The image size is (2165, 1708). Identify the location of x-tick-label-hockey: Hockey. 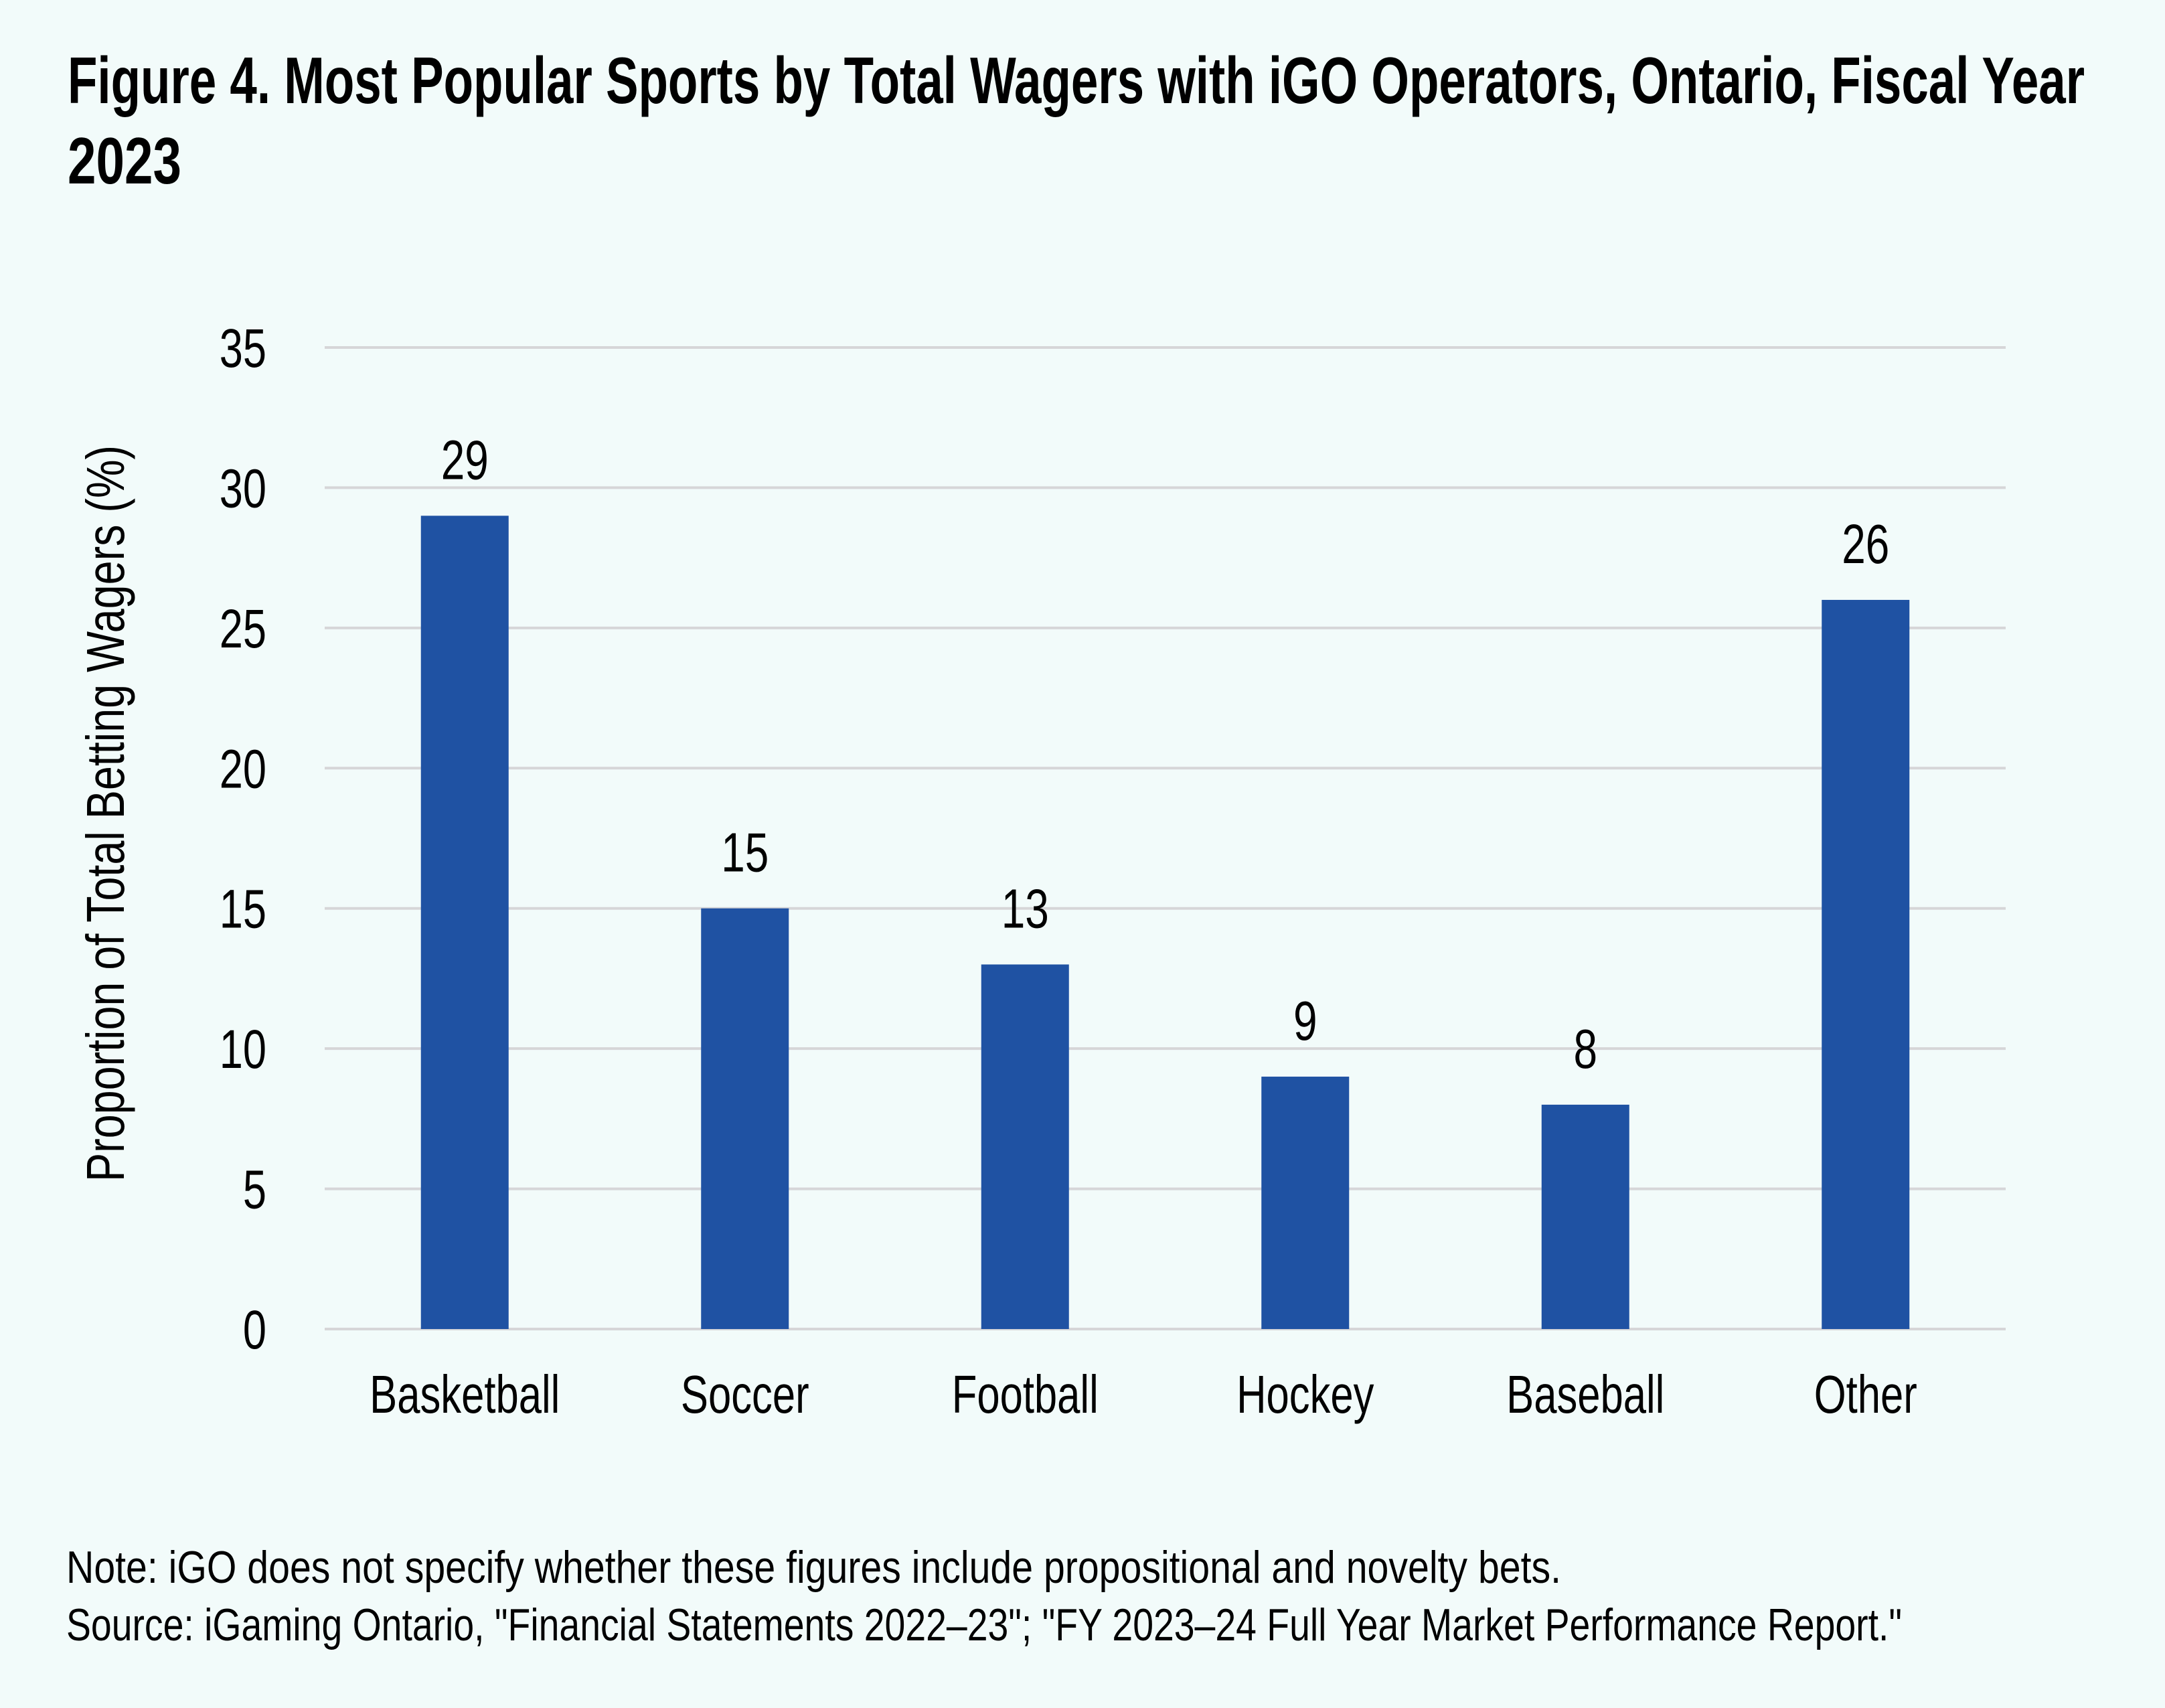
(1305, 1395).